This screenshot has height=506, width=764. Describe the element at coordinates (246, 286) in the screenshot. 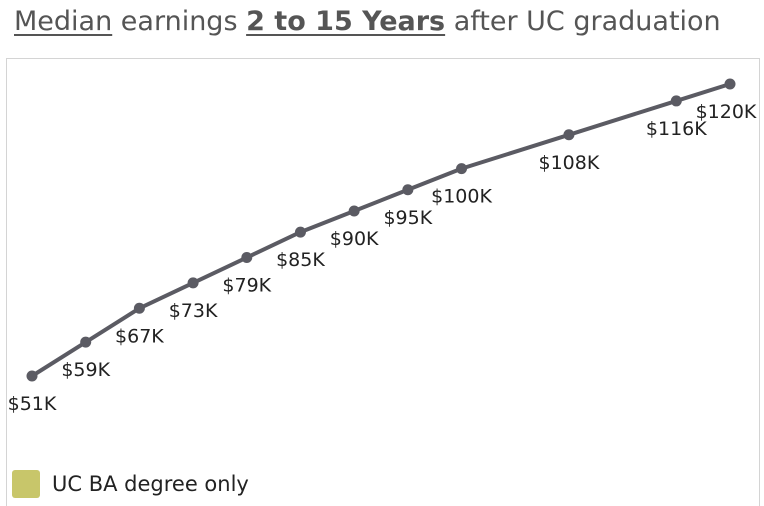

I see `data-label: $79K` at that location.